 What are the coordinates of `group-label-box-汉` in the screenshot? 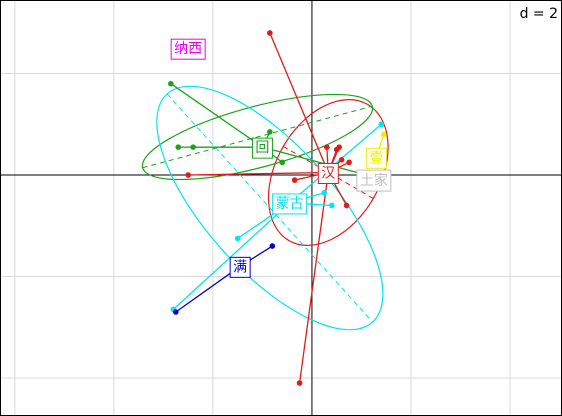 It's located at (328, 173).